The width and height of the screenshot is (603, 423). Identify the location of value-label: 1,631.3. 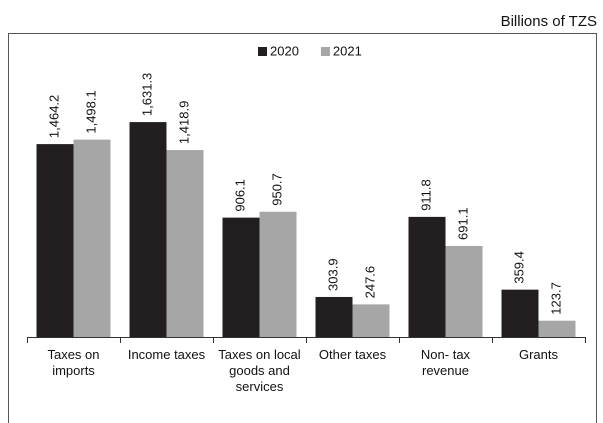
(146, 94).